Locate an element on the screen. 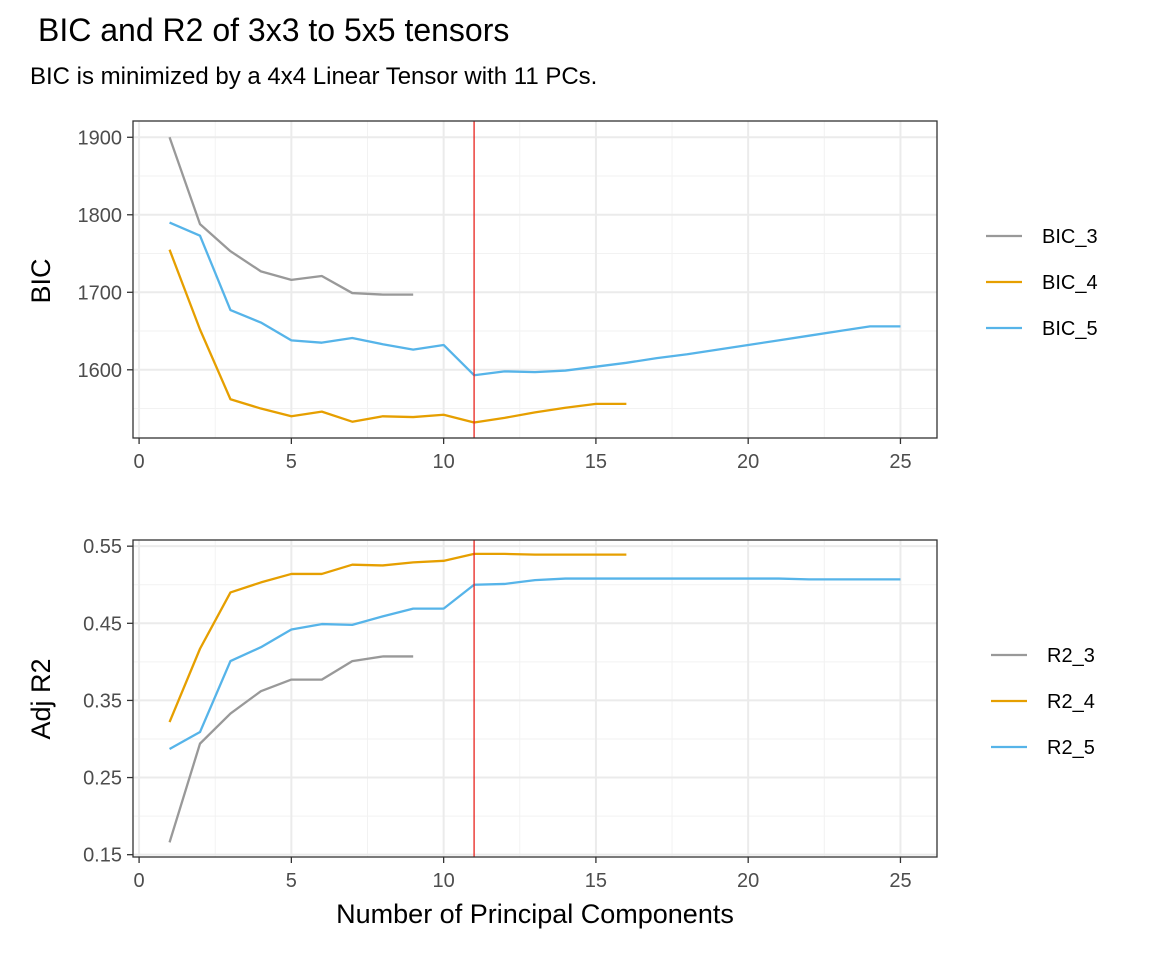  adj-r2-y-tick-label: 0.15 is located at coordinates (102, 856).